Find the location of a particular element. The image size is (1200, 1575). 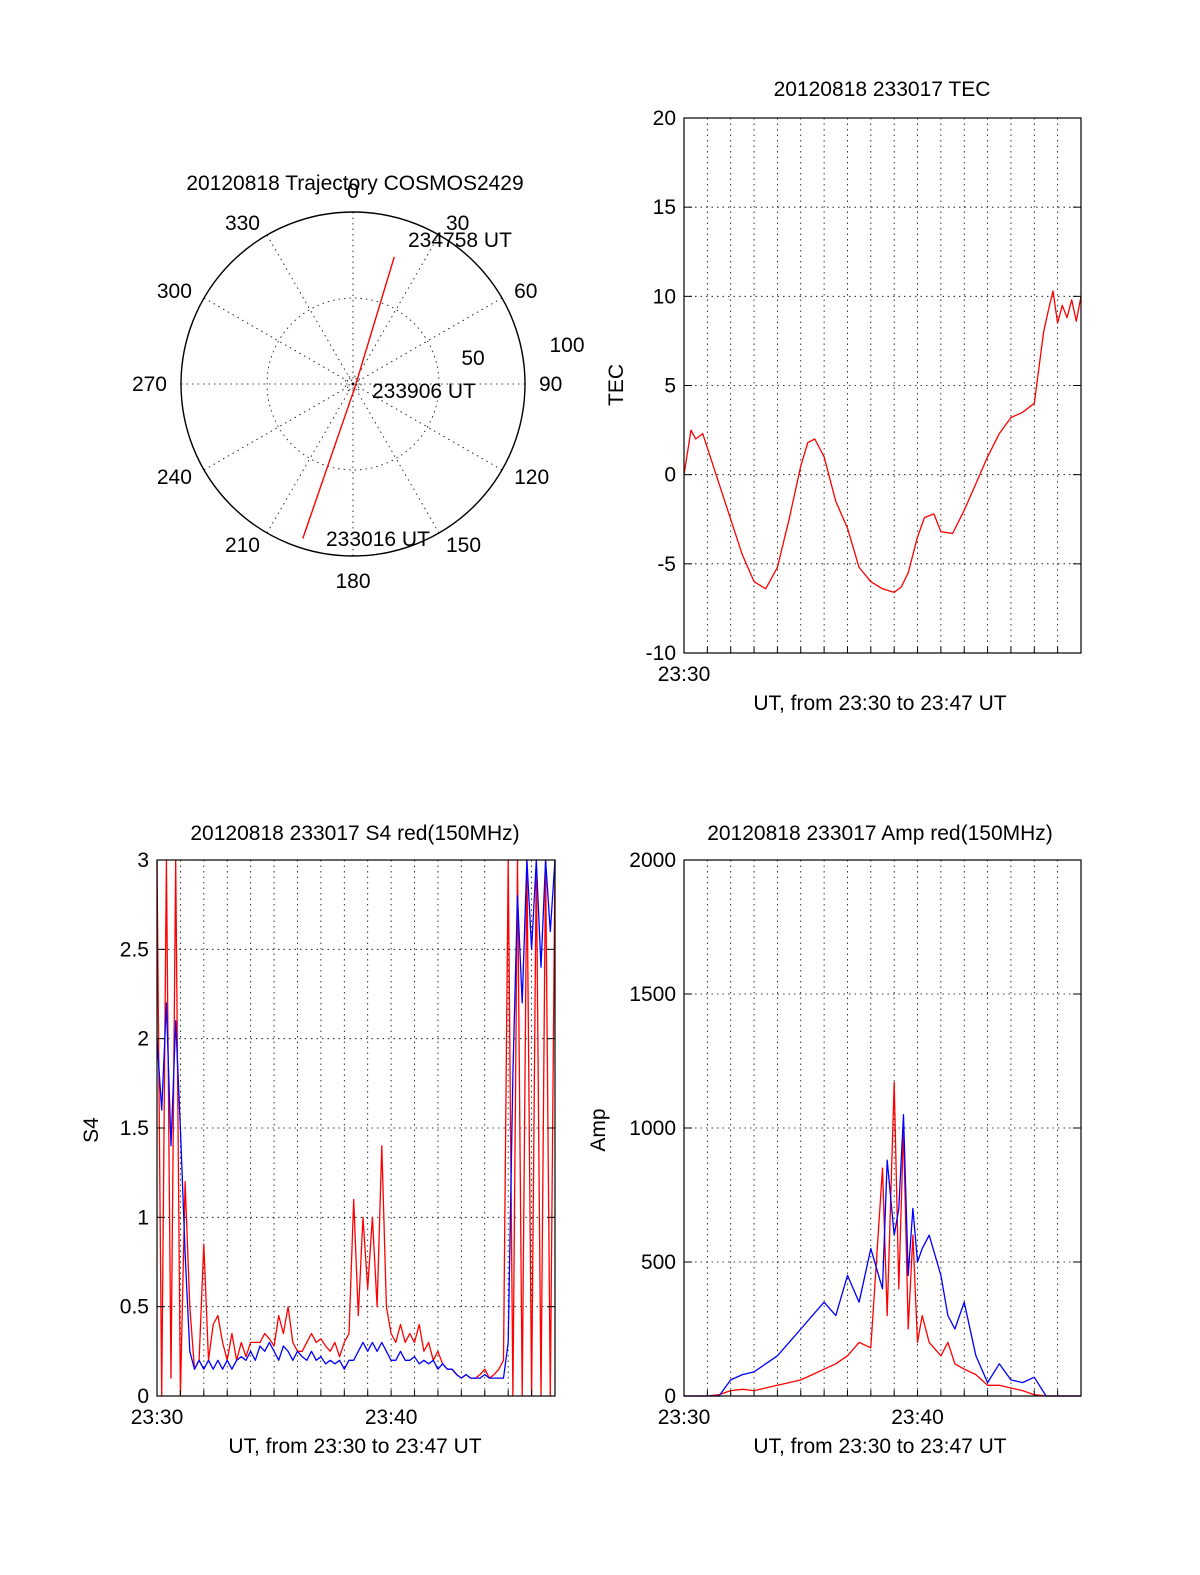

tec-series is located at coordinates (882, 442).